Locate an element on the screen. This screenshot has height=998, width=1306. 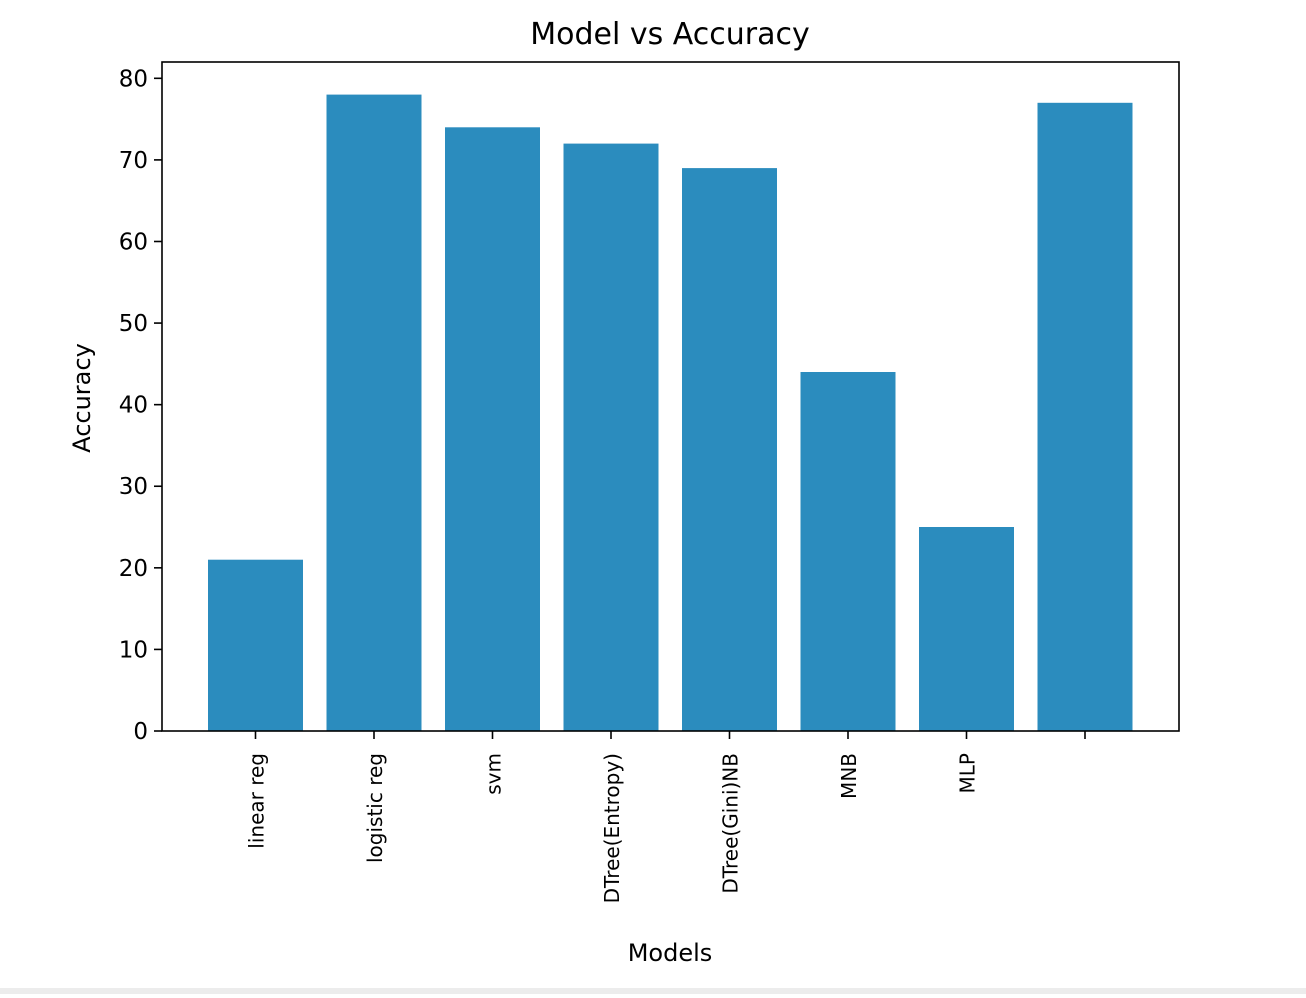
x-tick-label-4: DTree(Entropy) is located at coordinates (612, 828).